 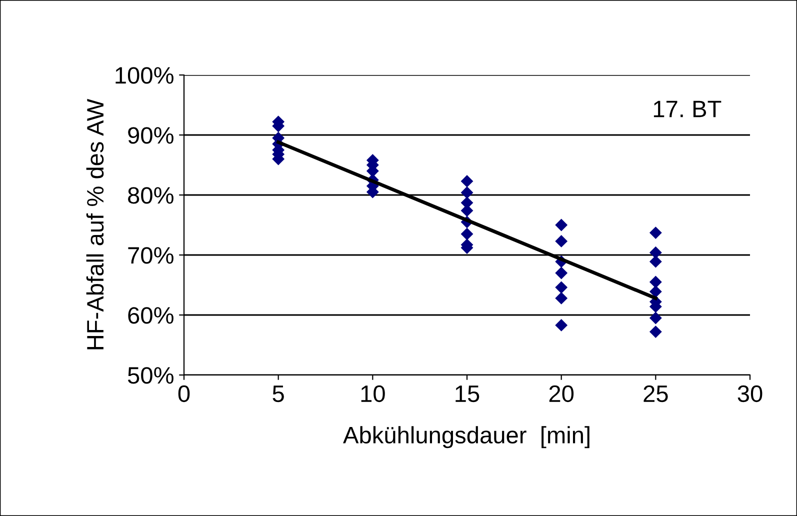 I want to click on y-tick-label: 90%, so click(x=151, y=135).